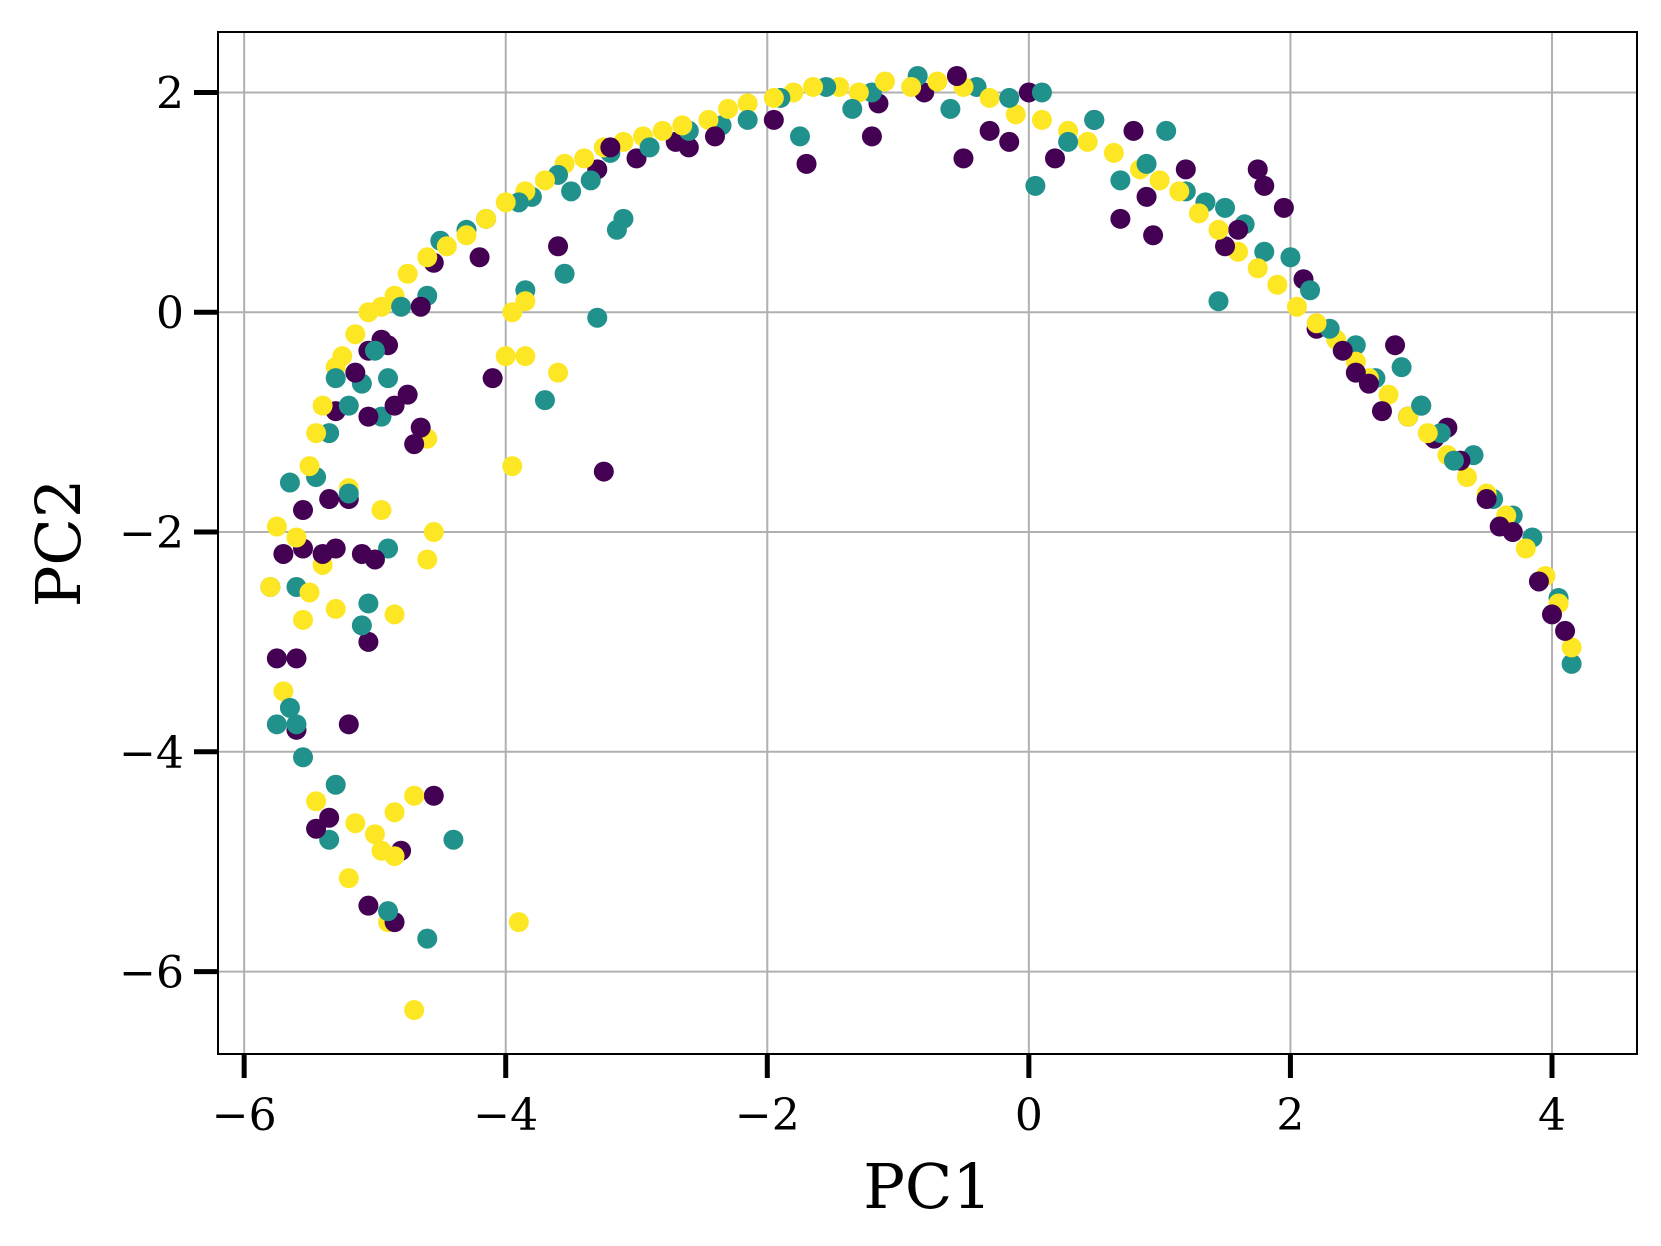 Image resolution: width=1661 pixels, height=1246 pixels. Describe the element at coordinates (244, 1115) in the screenshot. I see `x-tick-label: −6` at that location.